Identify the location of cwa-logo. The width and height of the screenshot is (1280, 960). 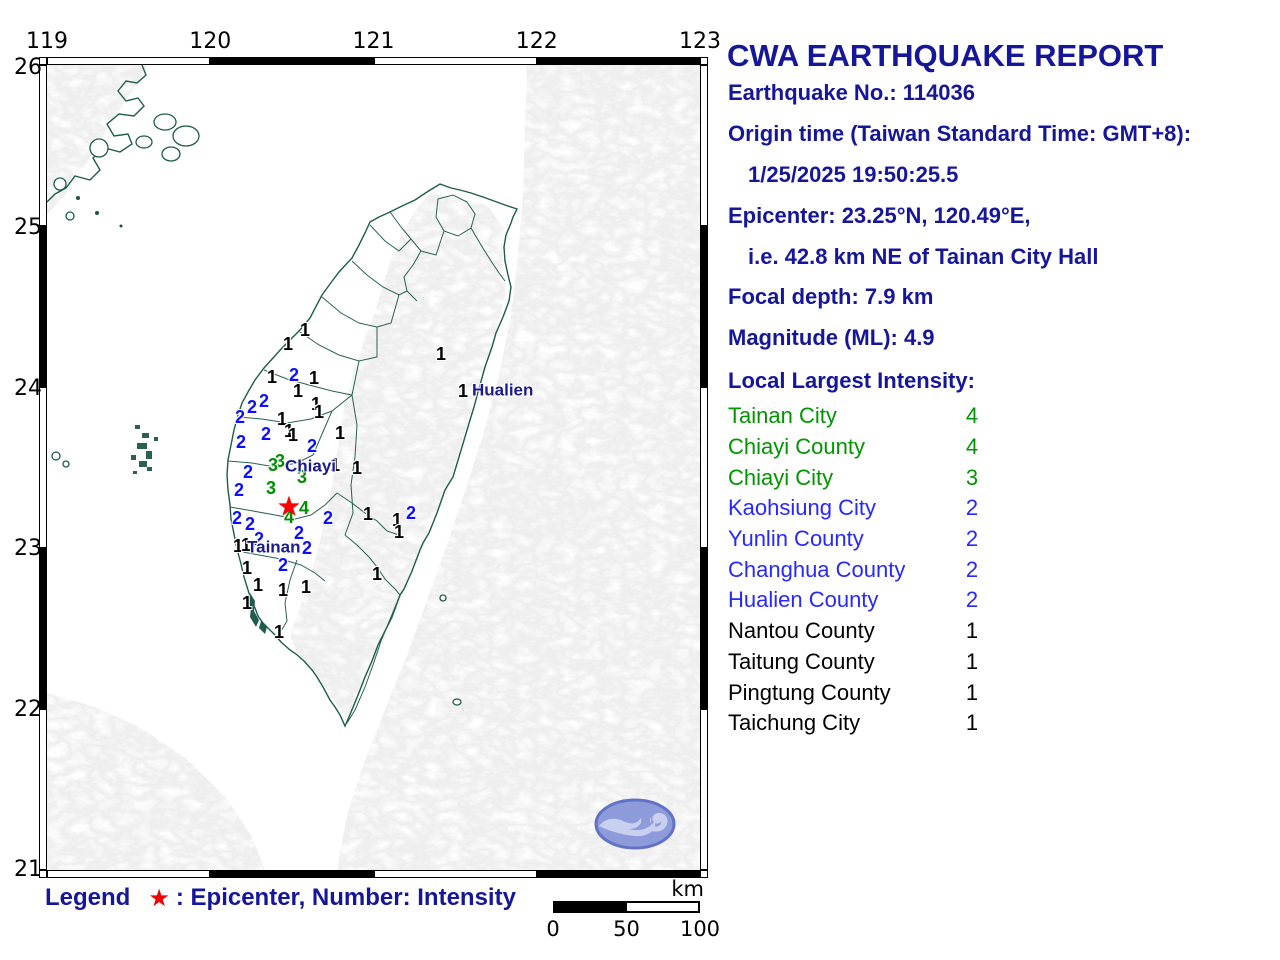
(635, 824).